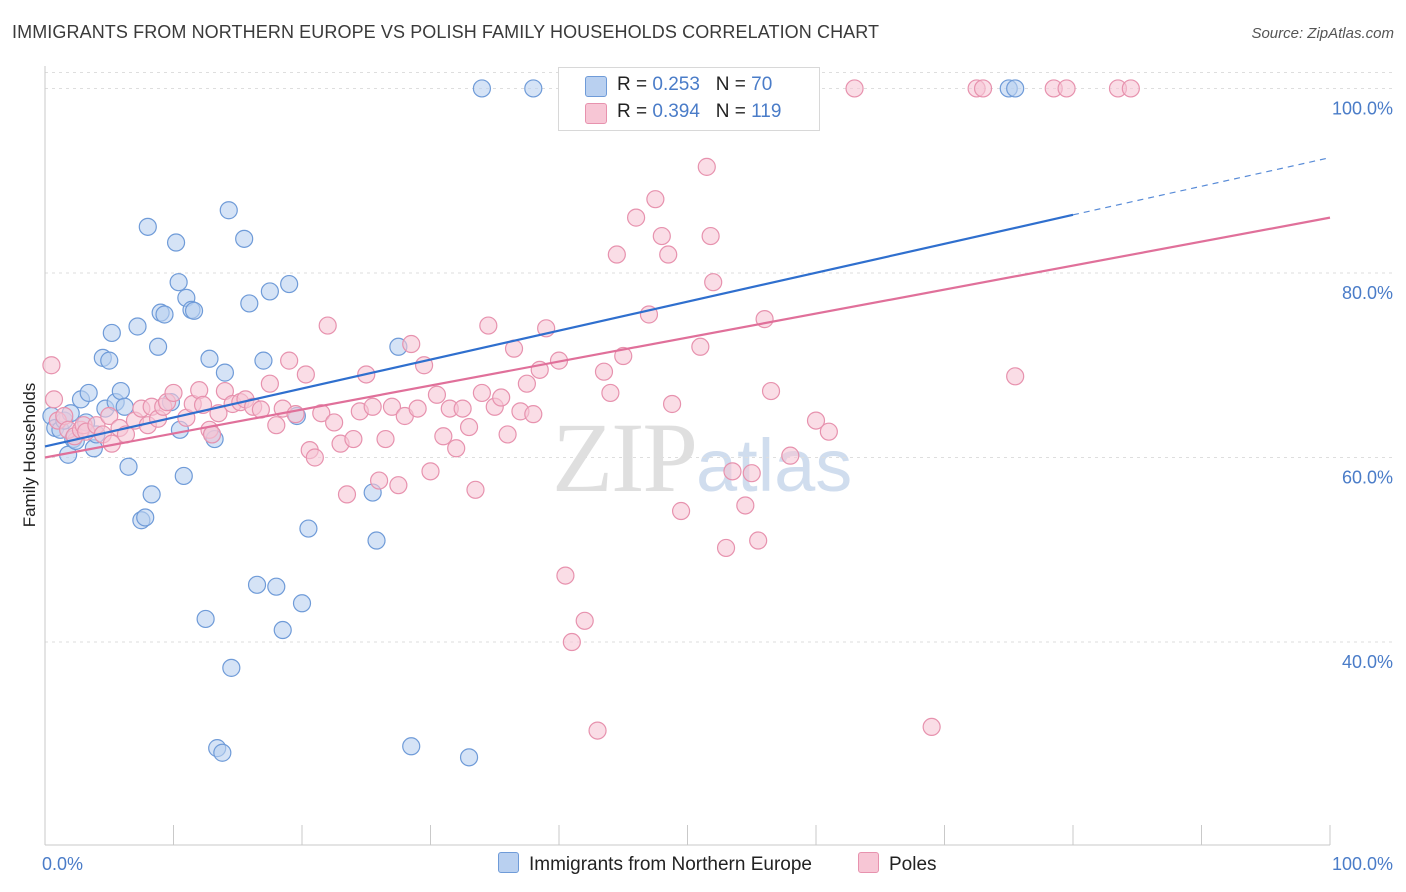 This screenshot has width=1406, height=892. I want to click on trend-line-northern-europe-extension, so click(1201, 186).